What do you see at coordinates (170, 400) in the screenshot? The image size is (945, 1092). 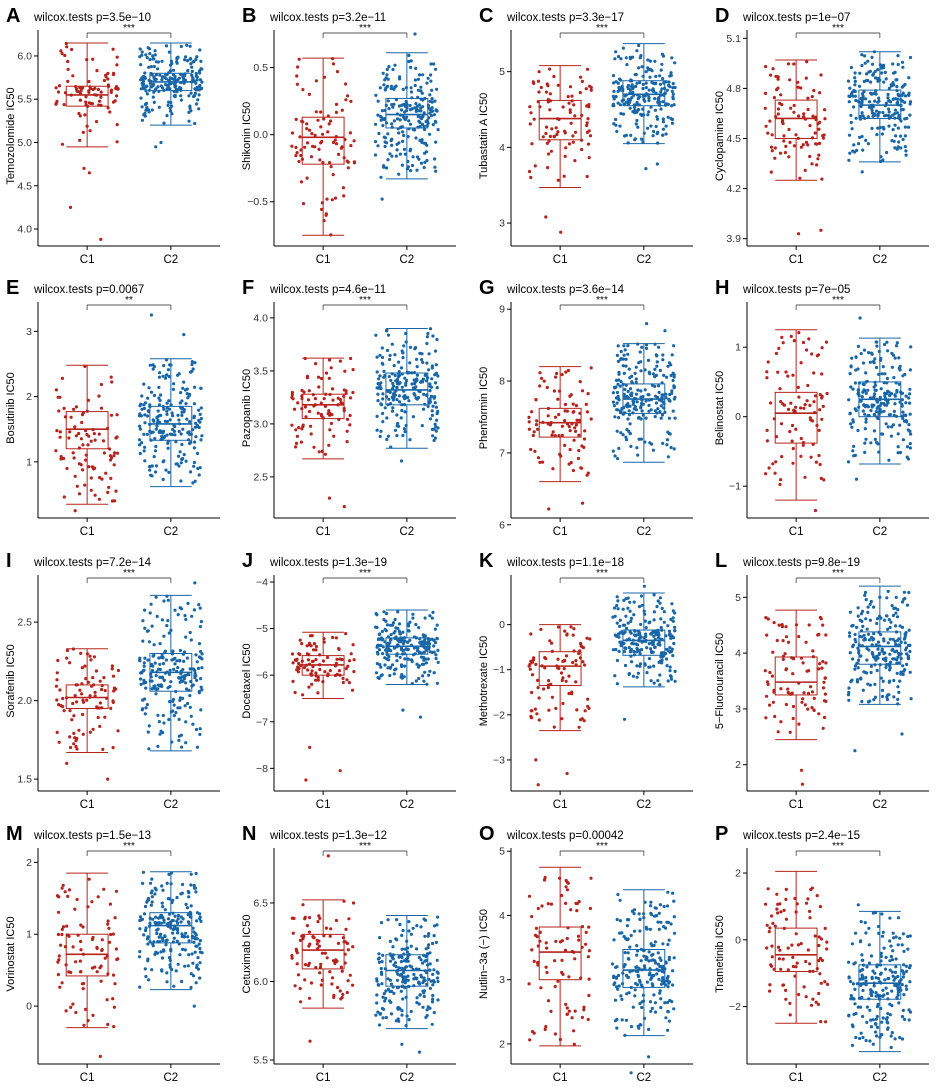 I see `box-c2` at bounding box center [170, 400].